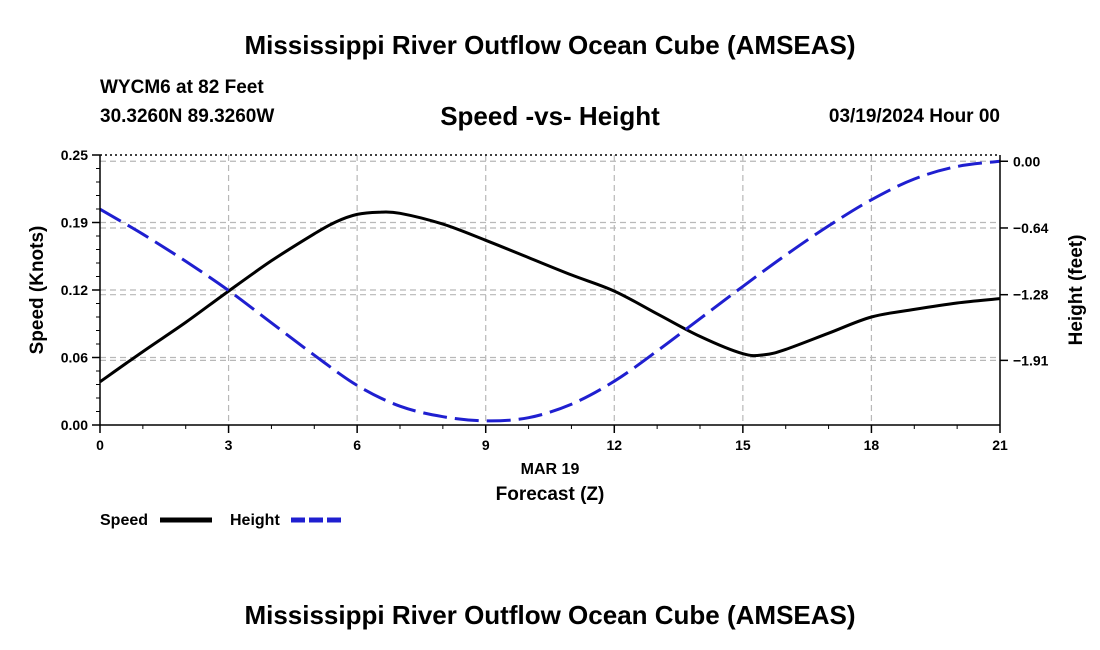  What do you see at coordinates (357, 445) in the screenshot?
I see `x-tick-label: 6` at bounding box center [357, 445].